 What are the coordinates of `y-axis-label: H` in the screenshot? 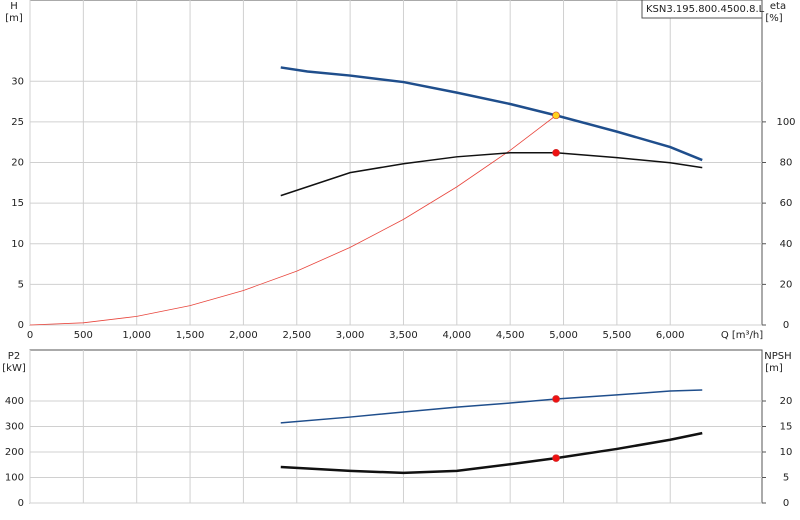 It's located at (14, 6).